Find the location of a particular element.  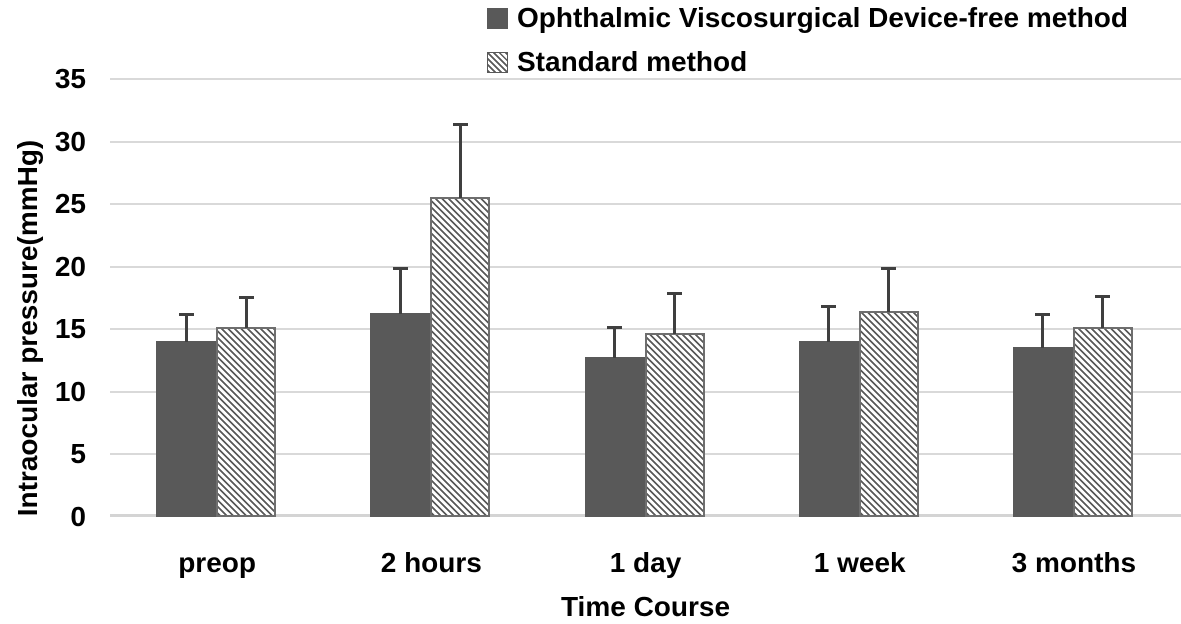

legend-marker-solid-icon is located at coordinates (497, 18).